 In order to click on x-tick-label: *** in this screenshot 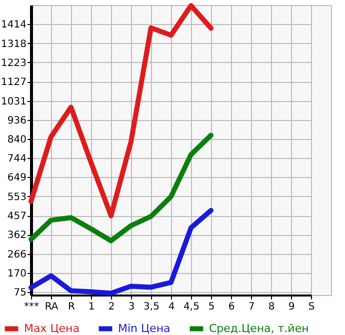, I will do `click(31, 307)`.